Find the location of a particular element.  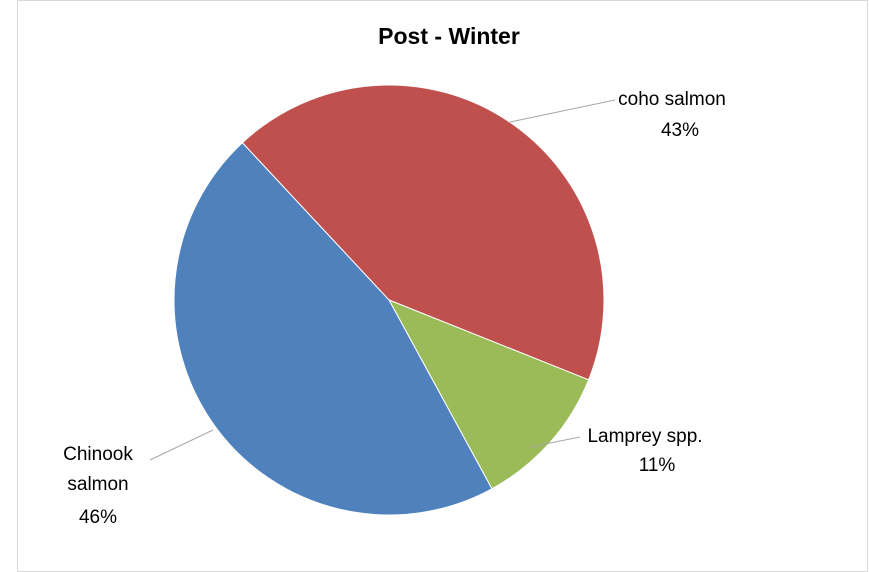

chart-title: Post - Winter is located at coordinates (449, 36).